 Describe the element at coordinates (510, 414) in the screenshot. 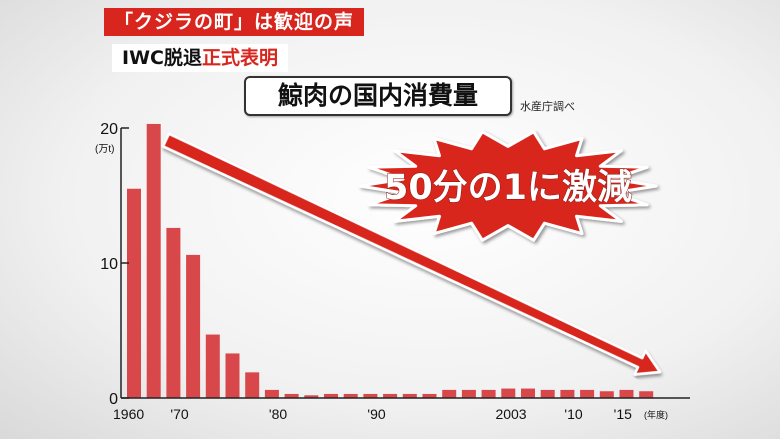

I see `x-tick-label: 2003` at that location.